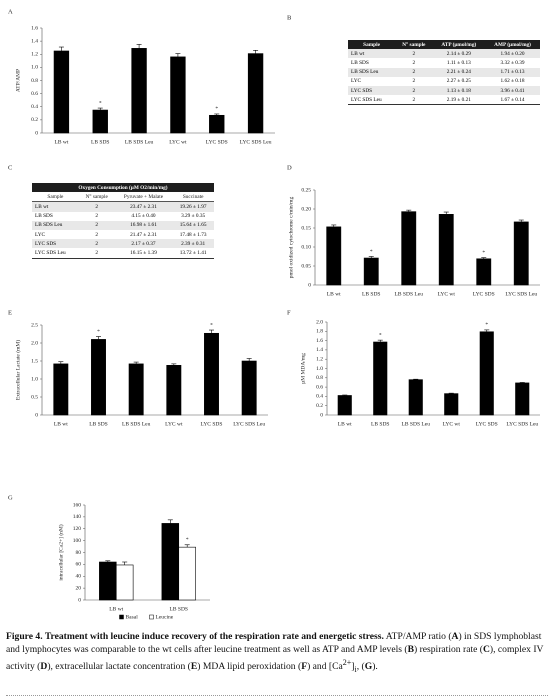 The height and width of the screenshot is (700, 554). I want to click on table-cell: 23.47 ± 2.31, so click(143, 206).